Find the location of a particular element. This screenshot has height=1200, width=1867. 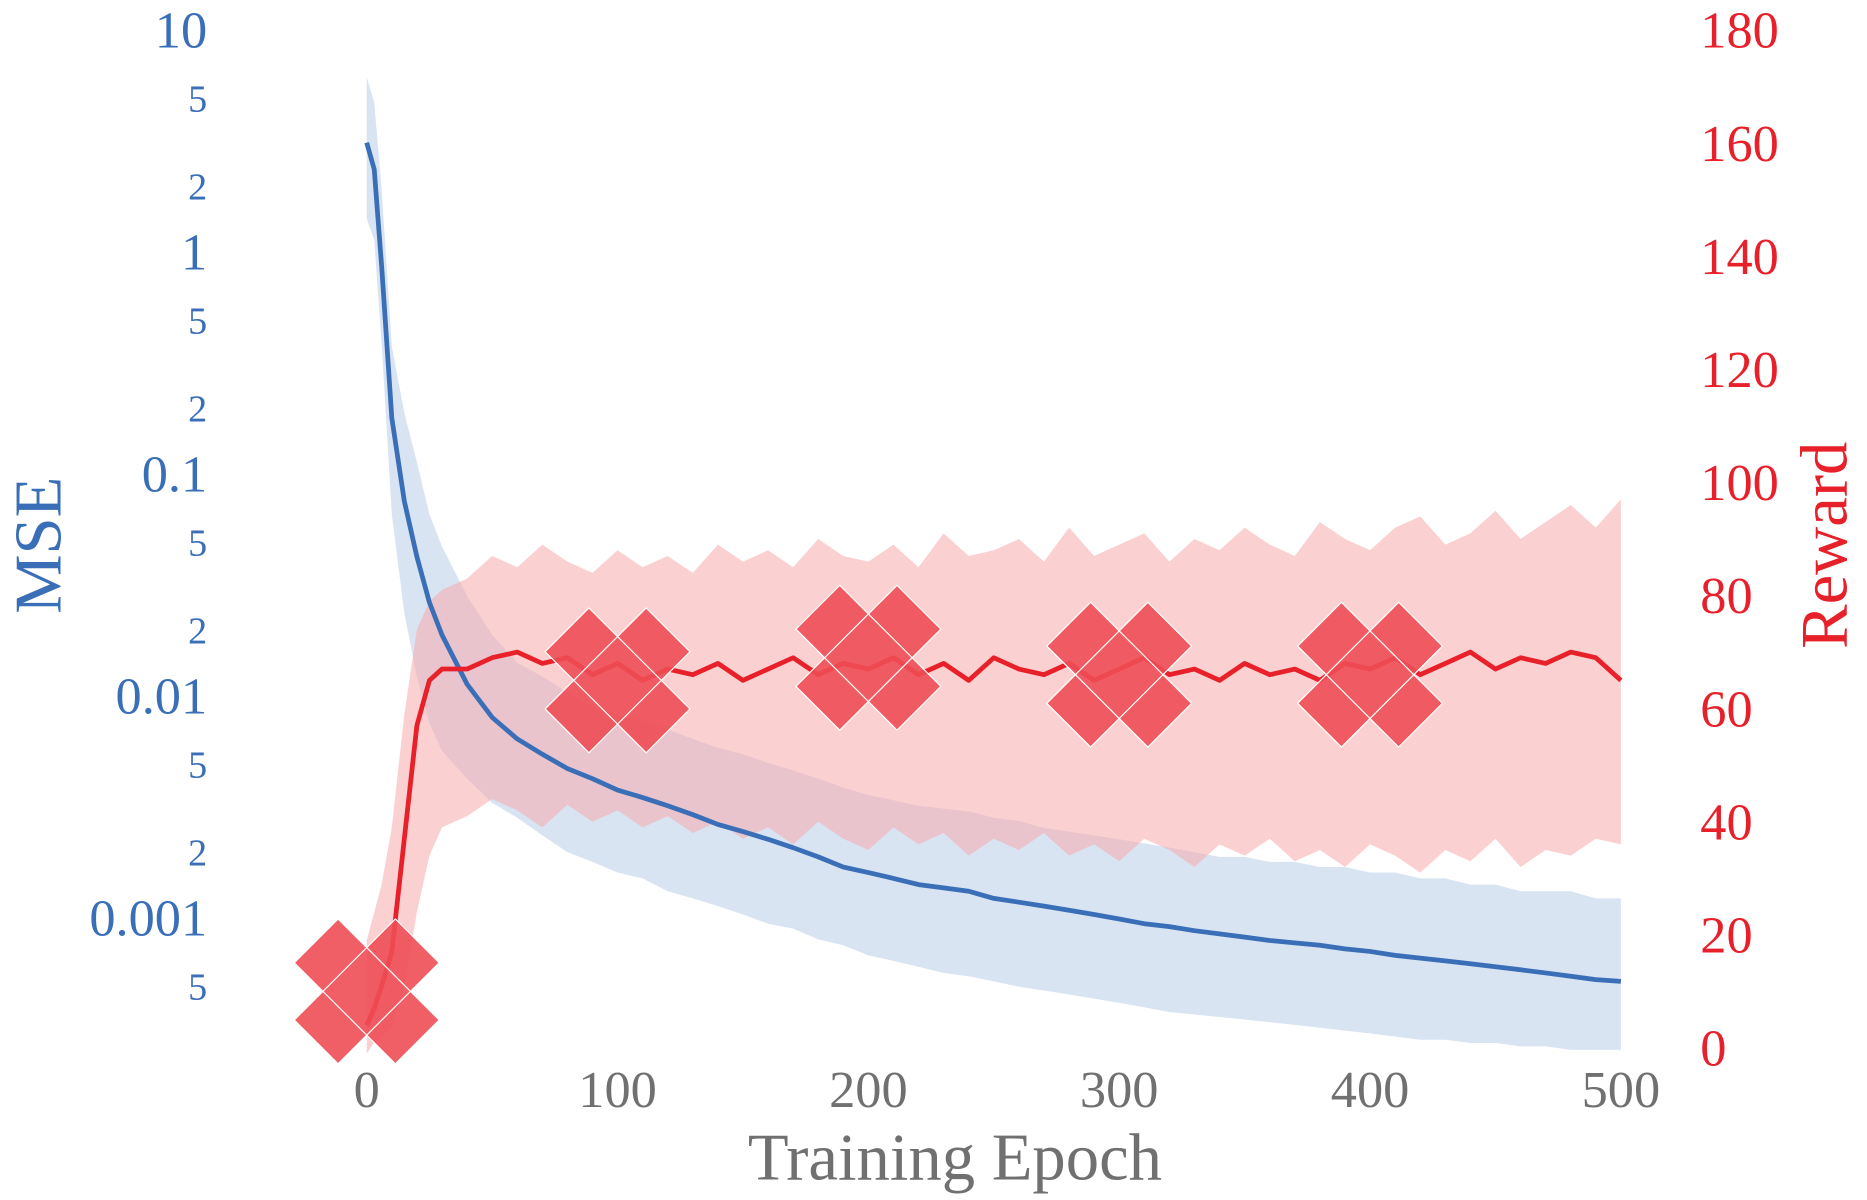

y-tick-label: 1 is located at coordinates (194, 253).